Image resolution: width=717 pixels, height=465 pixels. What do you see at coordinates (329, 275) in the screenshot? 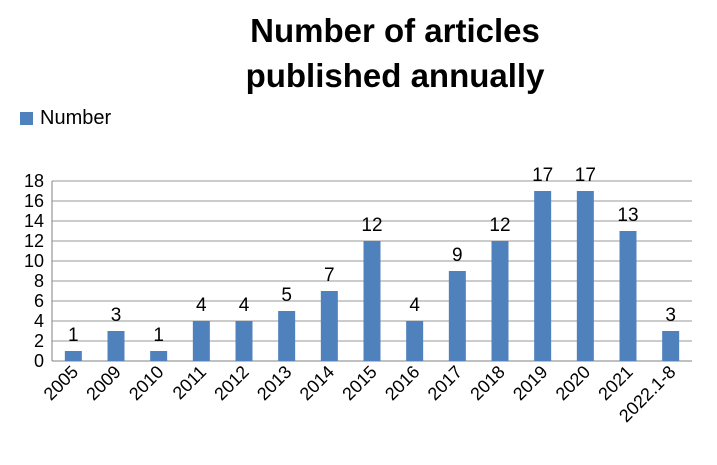
I see `data-label: 7` at bounding box center [329, 275].